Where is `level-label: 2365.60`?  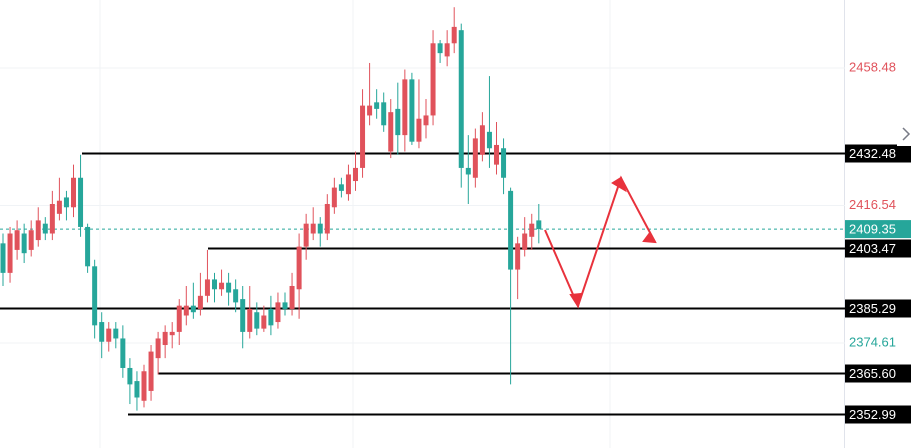
level-label: 2365.60 is located at coordinates (872, 373).